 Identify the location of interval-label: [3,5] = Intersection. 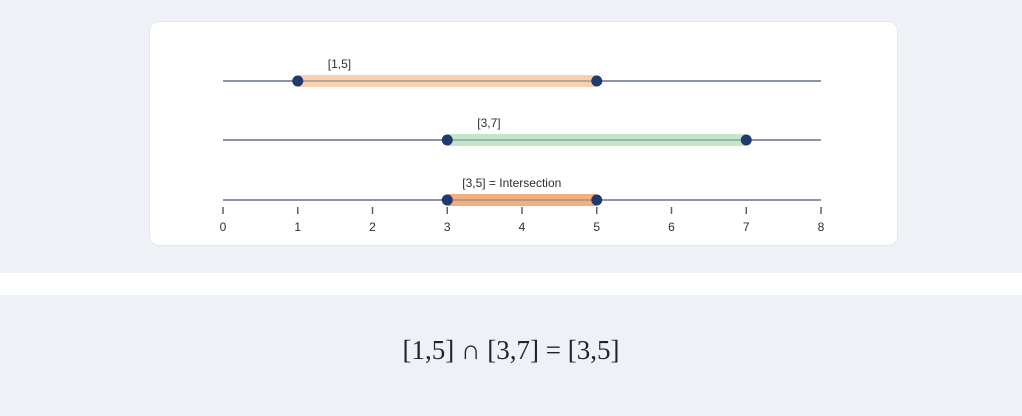
(511, 183).